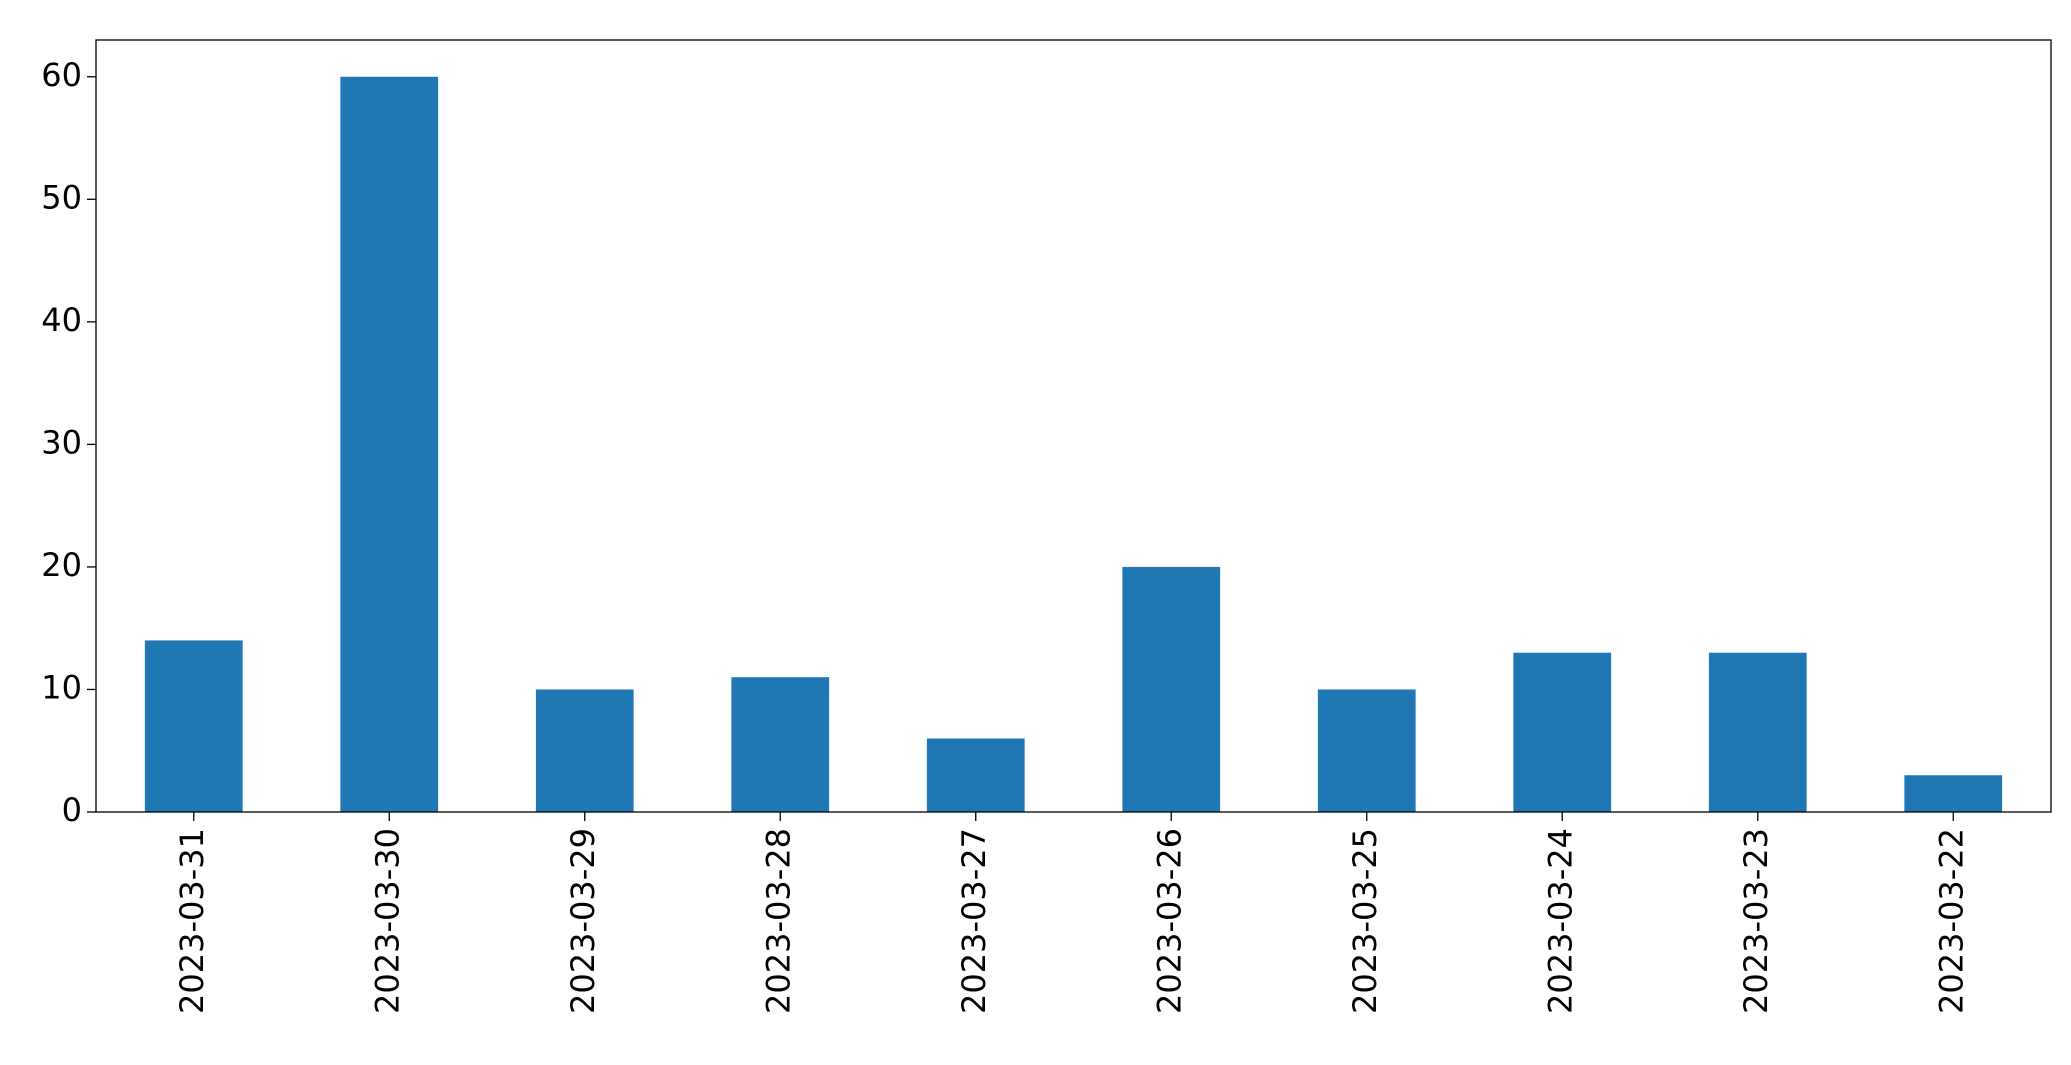 This screenshot has width=2071, height=1065. Describe the element at coordinates (61, 320) in the screenshot. I see `y-tick-label: 40` at that location.